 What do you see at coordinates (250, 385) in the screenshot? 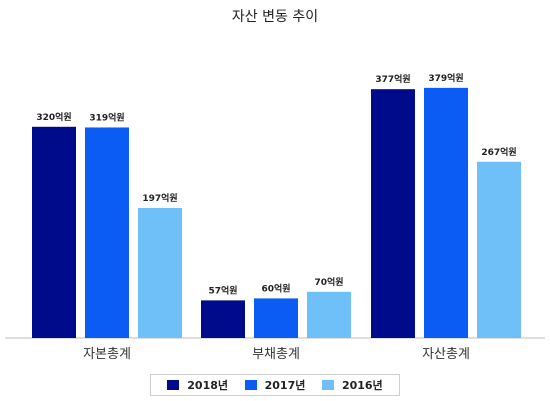
I see `legend-swatch-2017` at bounding box center [250, 385].